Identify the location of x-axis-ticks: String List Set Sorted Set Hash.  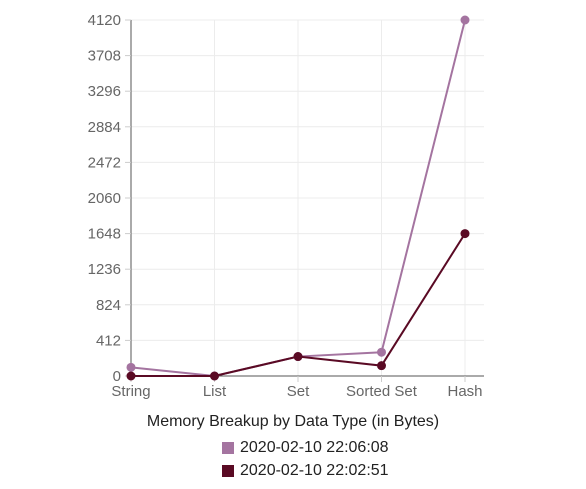
(297, 388).